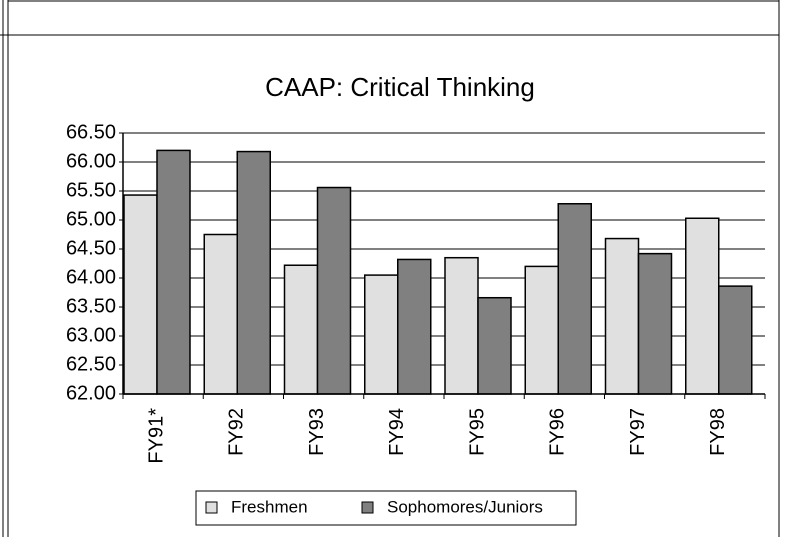 The width and height of the screenshot is (786, 537). What do you see at coordinates (91, 364) in the screenshot?
I see `y-tick-label: 62.50` at bounding box center [91, 364].